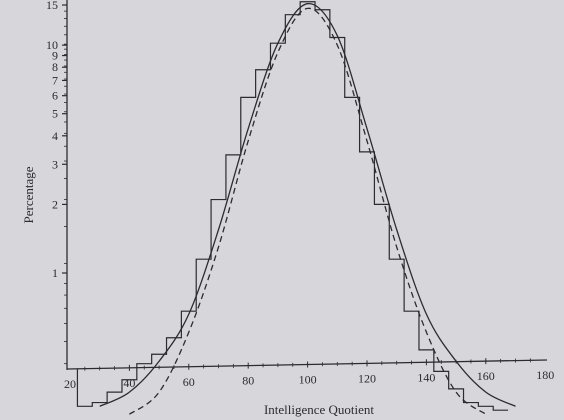 The image size is (564, 420). I want to click on x-tick-label: 160, so click(486, 376).